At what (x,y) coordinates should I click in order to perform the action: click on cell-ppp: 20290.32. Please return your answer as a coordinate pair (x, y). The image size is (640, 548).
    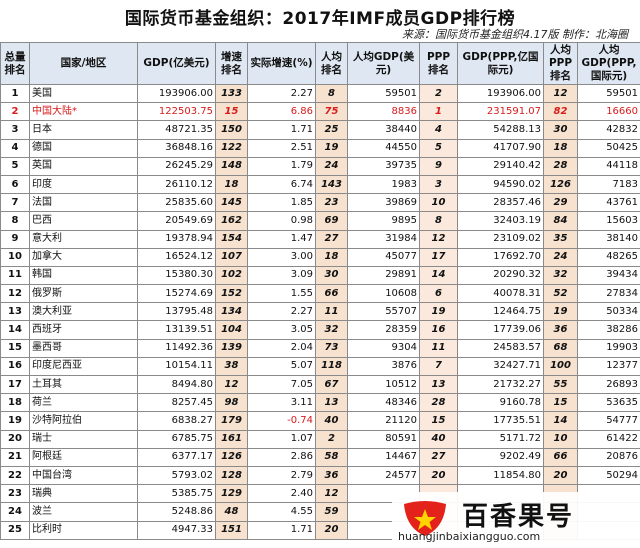
    Looking at the image, I should click on (500, 275).